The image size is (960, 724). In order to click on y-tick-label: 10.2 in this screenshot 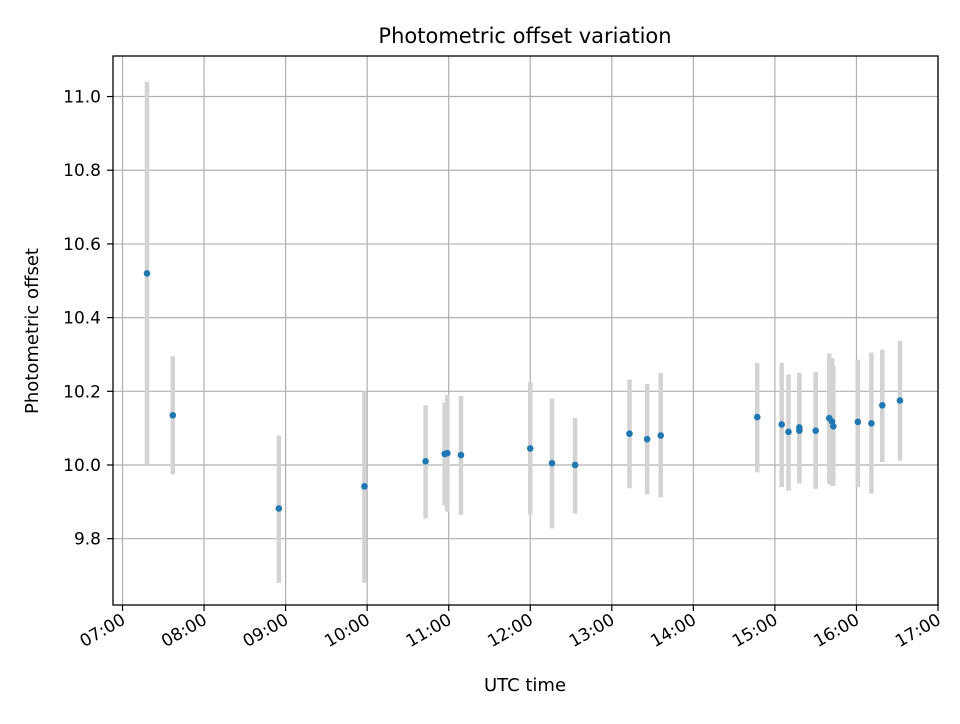, I will do `click(82, 392)`.